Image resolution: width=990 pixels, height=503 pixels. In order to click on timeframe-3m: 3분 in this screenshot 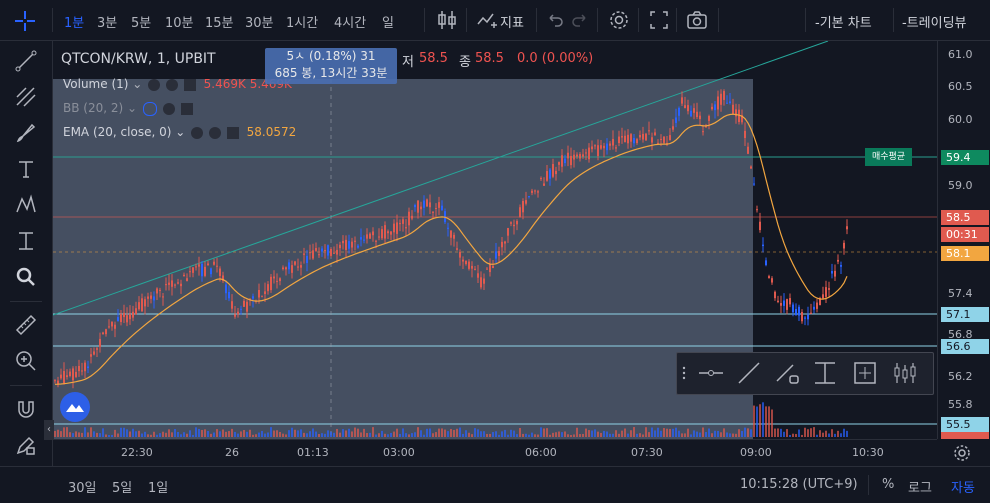, I will do `click(107, 23)`.